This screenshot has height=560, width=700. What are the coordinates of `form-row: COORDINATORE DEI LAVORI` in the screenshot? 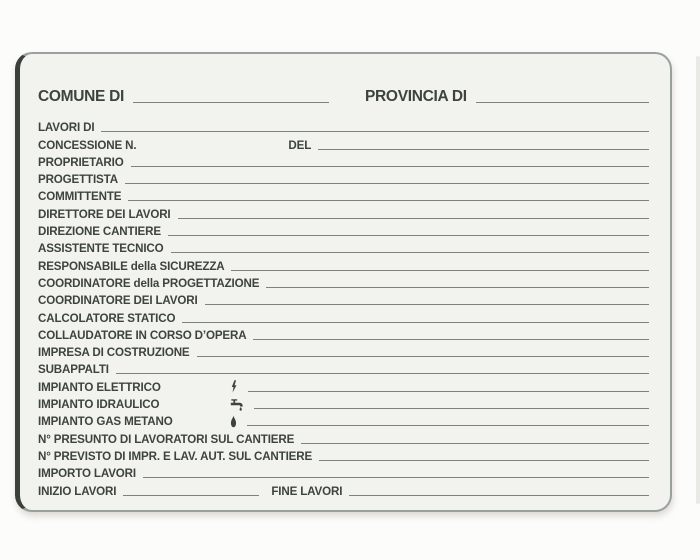 It's located at (344, 299).